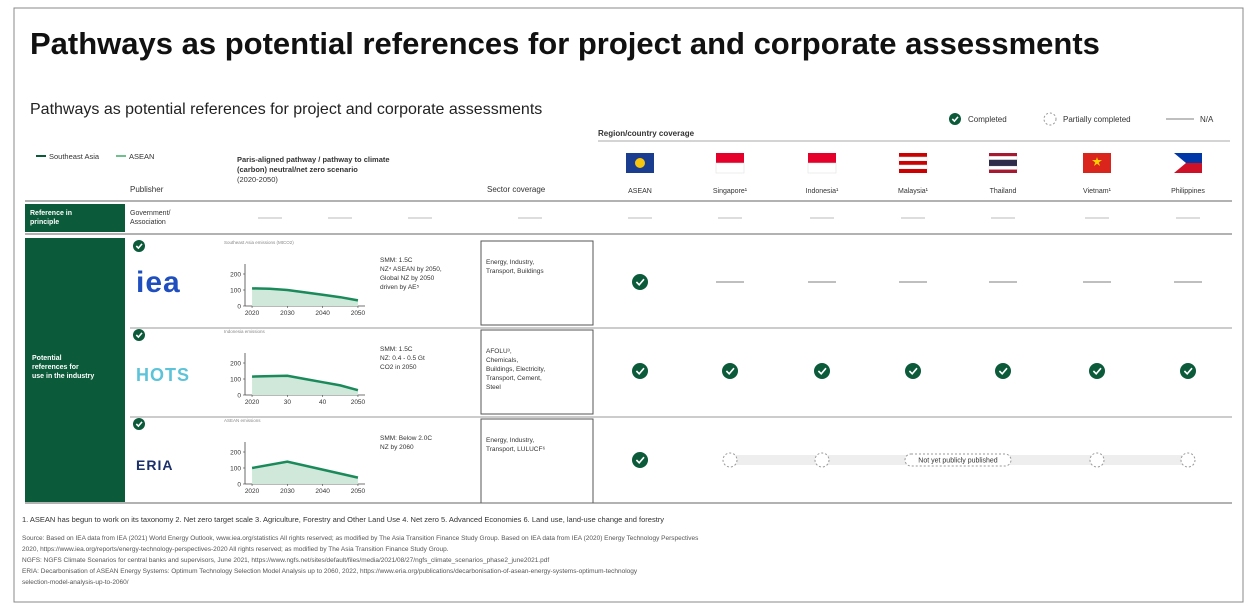  I want to click on country-label: Vietnam¹, so click(1097, 191).